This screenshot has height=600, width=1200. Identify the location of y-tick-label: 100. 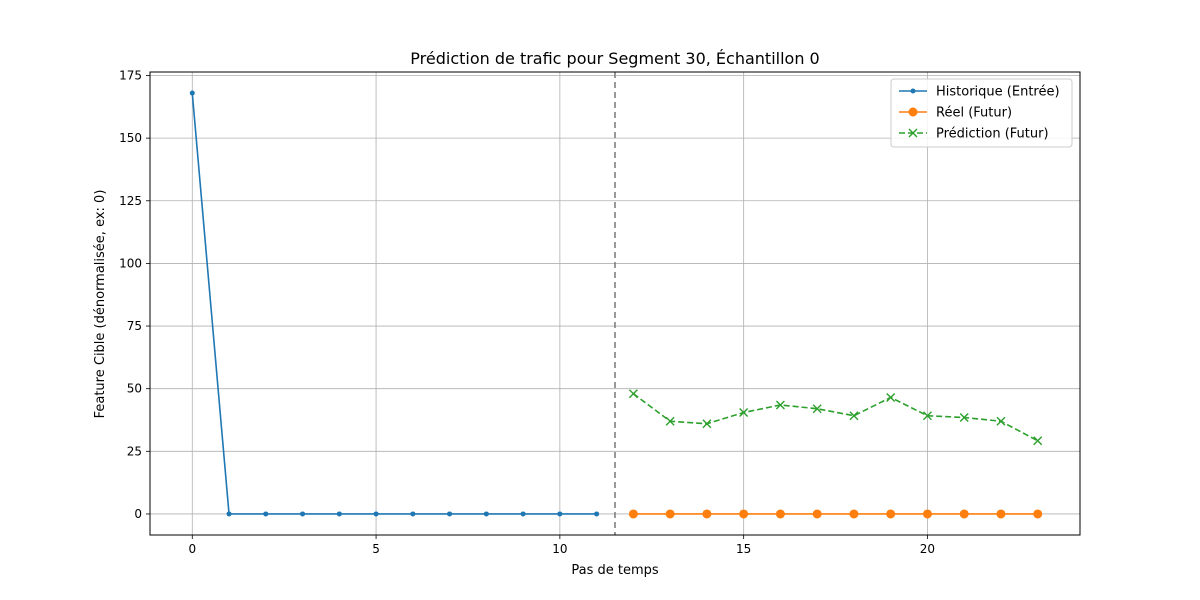
(130, 263).